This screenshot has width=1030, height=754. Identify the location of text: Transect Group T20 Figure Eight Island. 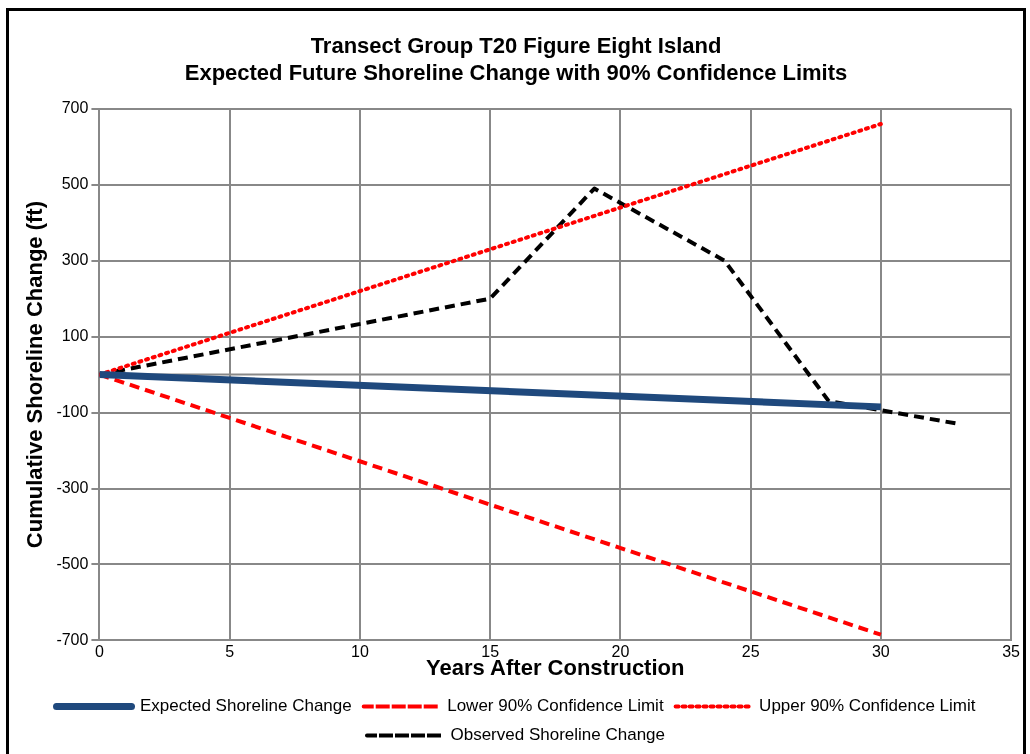
(516, 46).